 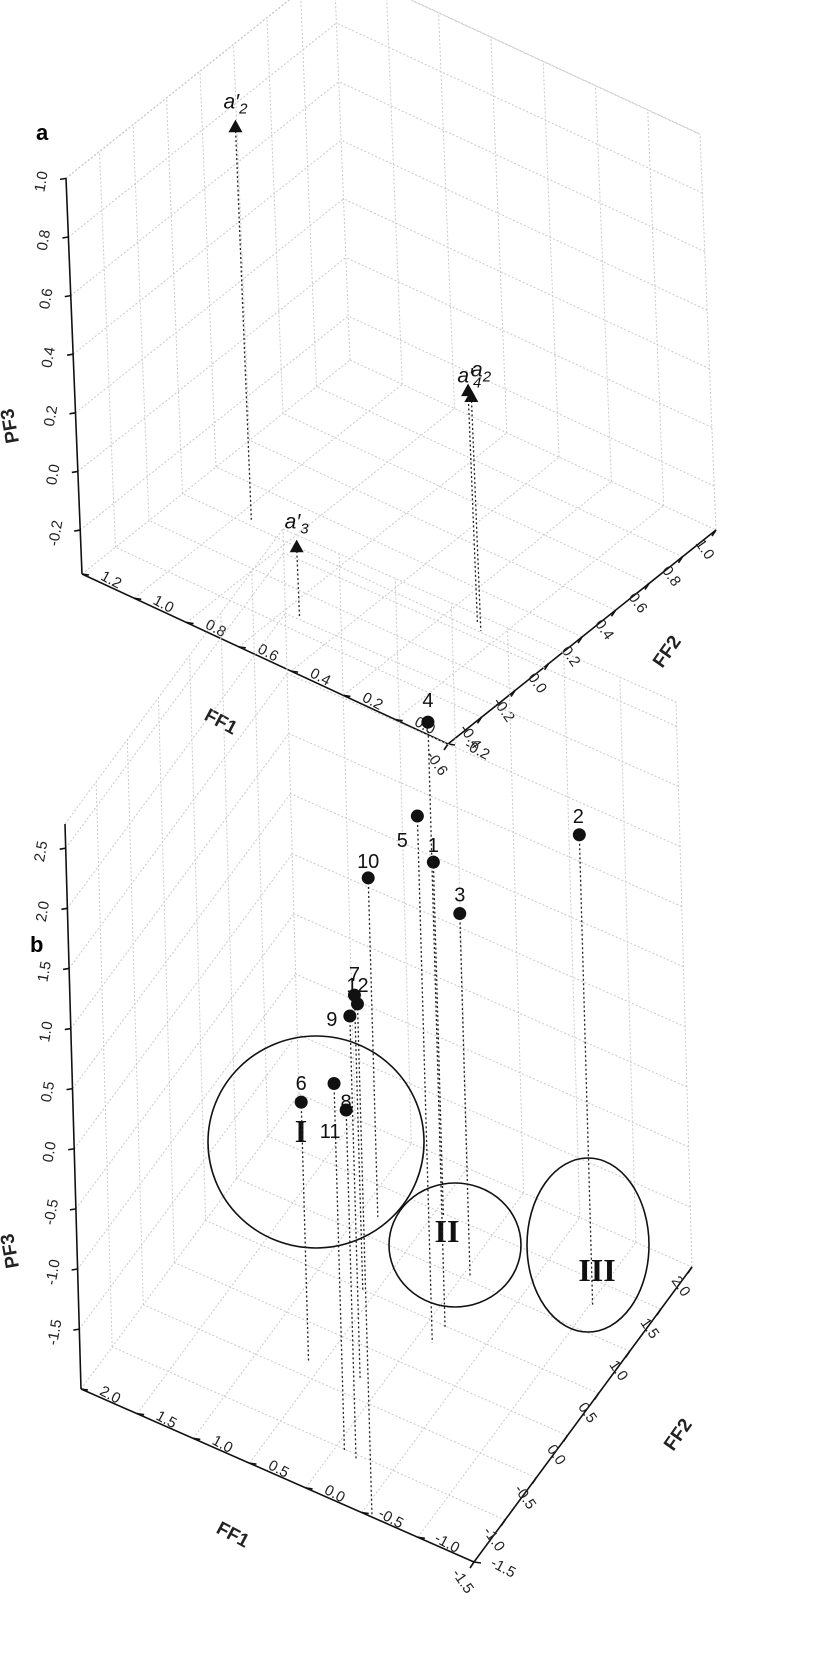 I want to click on point-label-sub: 3, so click(x=304, y=529).